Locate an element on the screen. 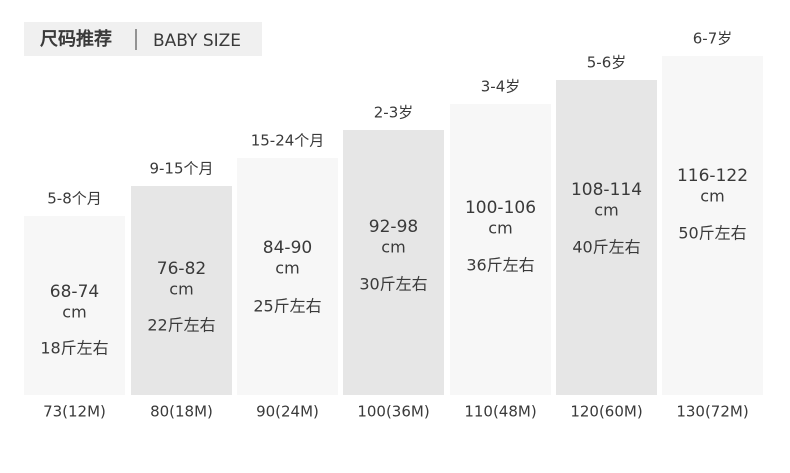 The image size is (790, 473). age-label: 5-6岁 is located at coordinates (607, 63).